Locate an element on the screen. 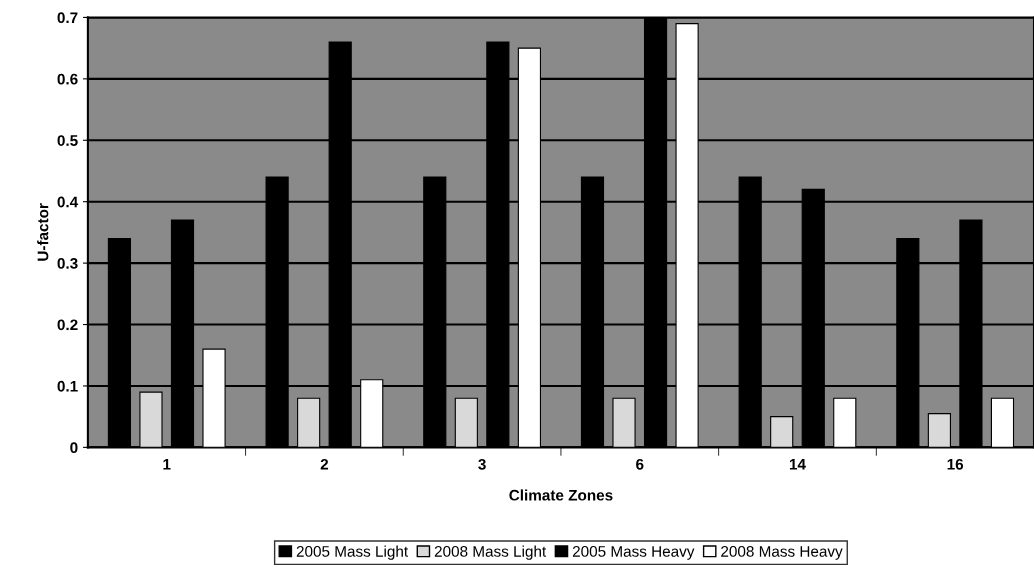 The height and width of the screenshot is (581, 1034). legend-label: 2005 Mass Light is located at coordinates (352, 552).